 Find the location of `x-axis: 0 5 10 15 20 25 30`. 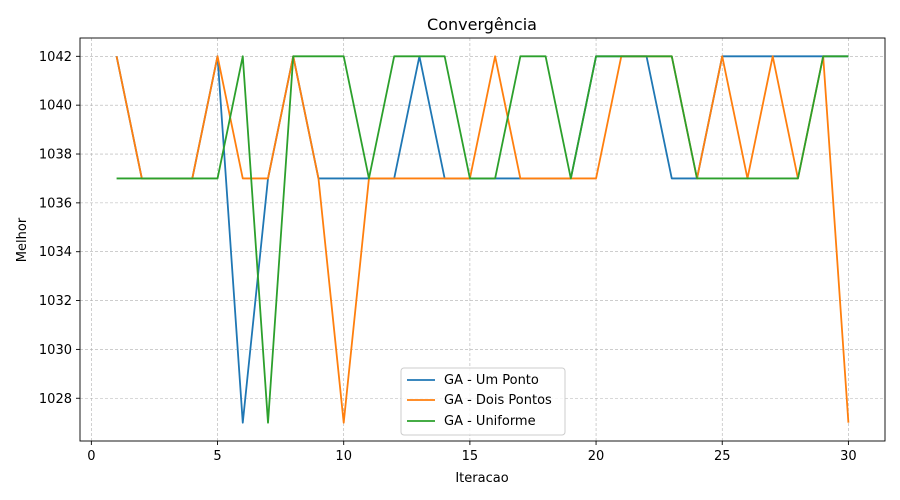

x-axis: 0 5 10 15 20 25 30 is located at coordinates (472, 452).